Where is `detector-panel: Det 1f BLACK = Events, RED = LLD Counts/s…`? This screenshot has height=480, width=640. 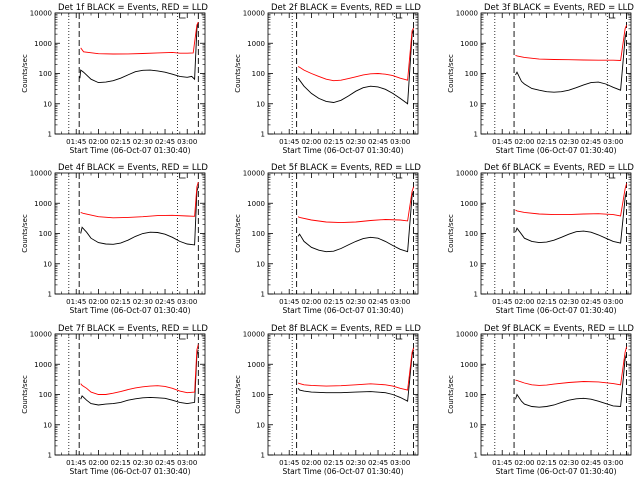 detector-panel: Det 1f BLACK = Events, RED = LLD Counts/s… is located at coordinates (114, 79).